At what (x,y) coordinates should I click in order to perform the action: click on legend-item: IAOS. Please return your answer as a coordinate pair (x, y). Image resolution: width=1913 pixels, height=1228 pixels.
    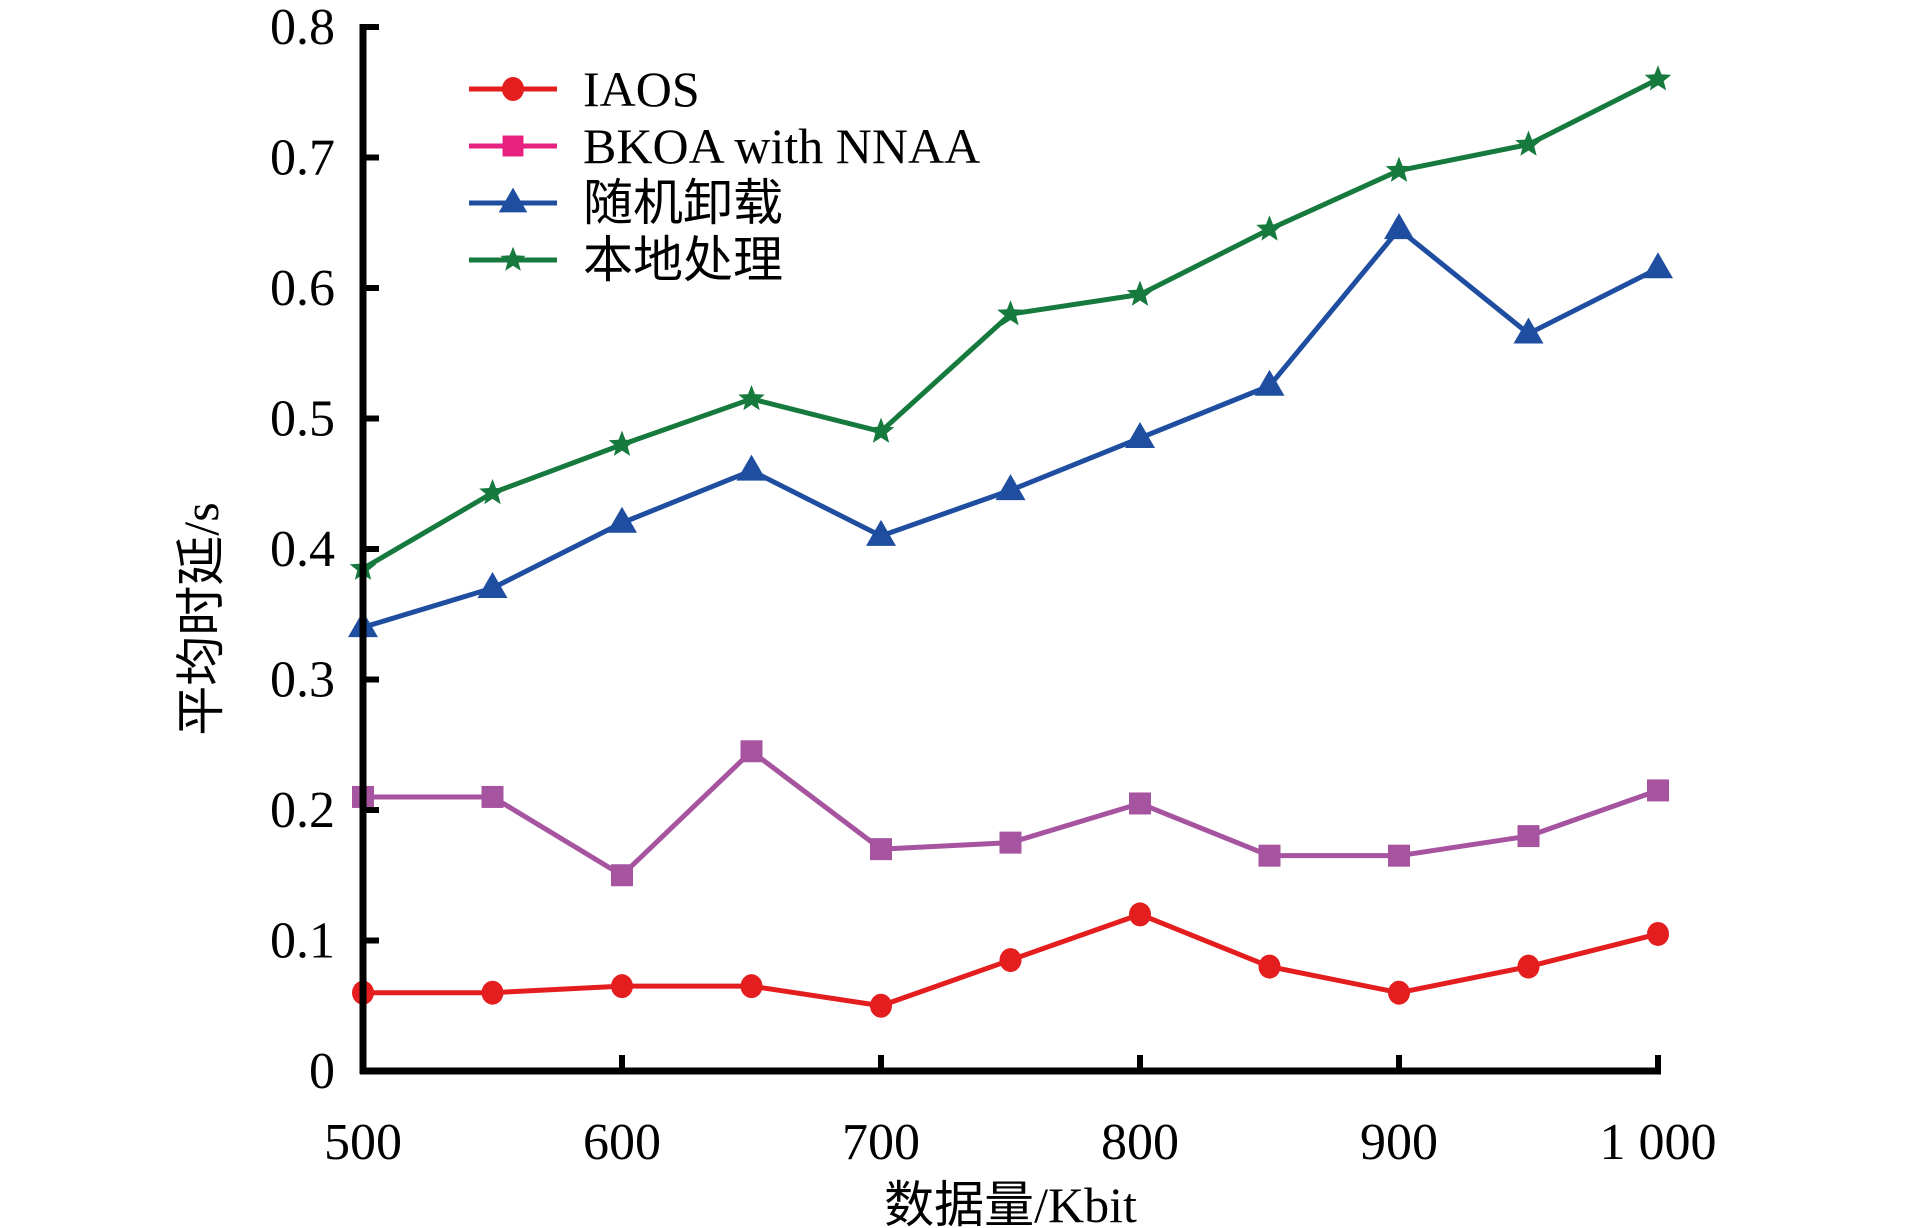
    Looking at the image, I should click on (584, 89).